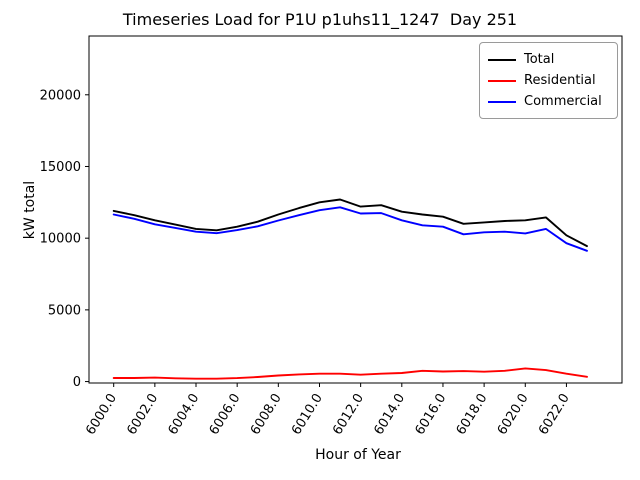 The height and width of the screenshot is (480, 640). What do you see at coordinates (348, 414) in the screenshot?
I see `x-tick-label: 6012.0` at bounding box center [348, 414].